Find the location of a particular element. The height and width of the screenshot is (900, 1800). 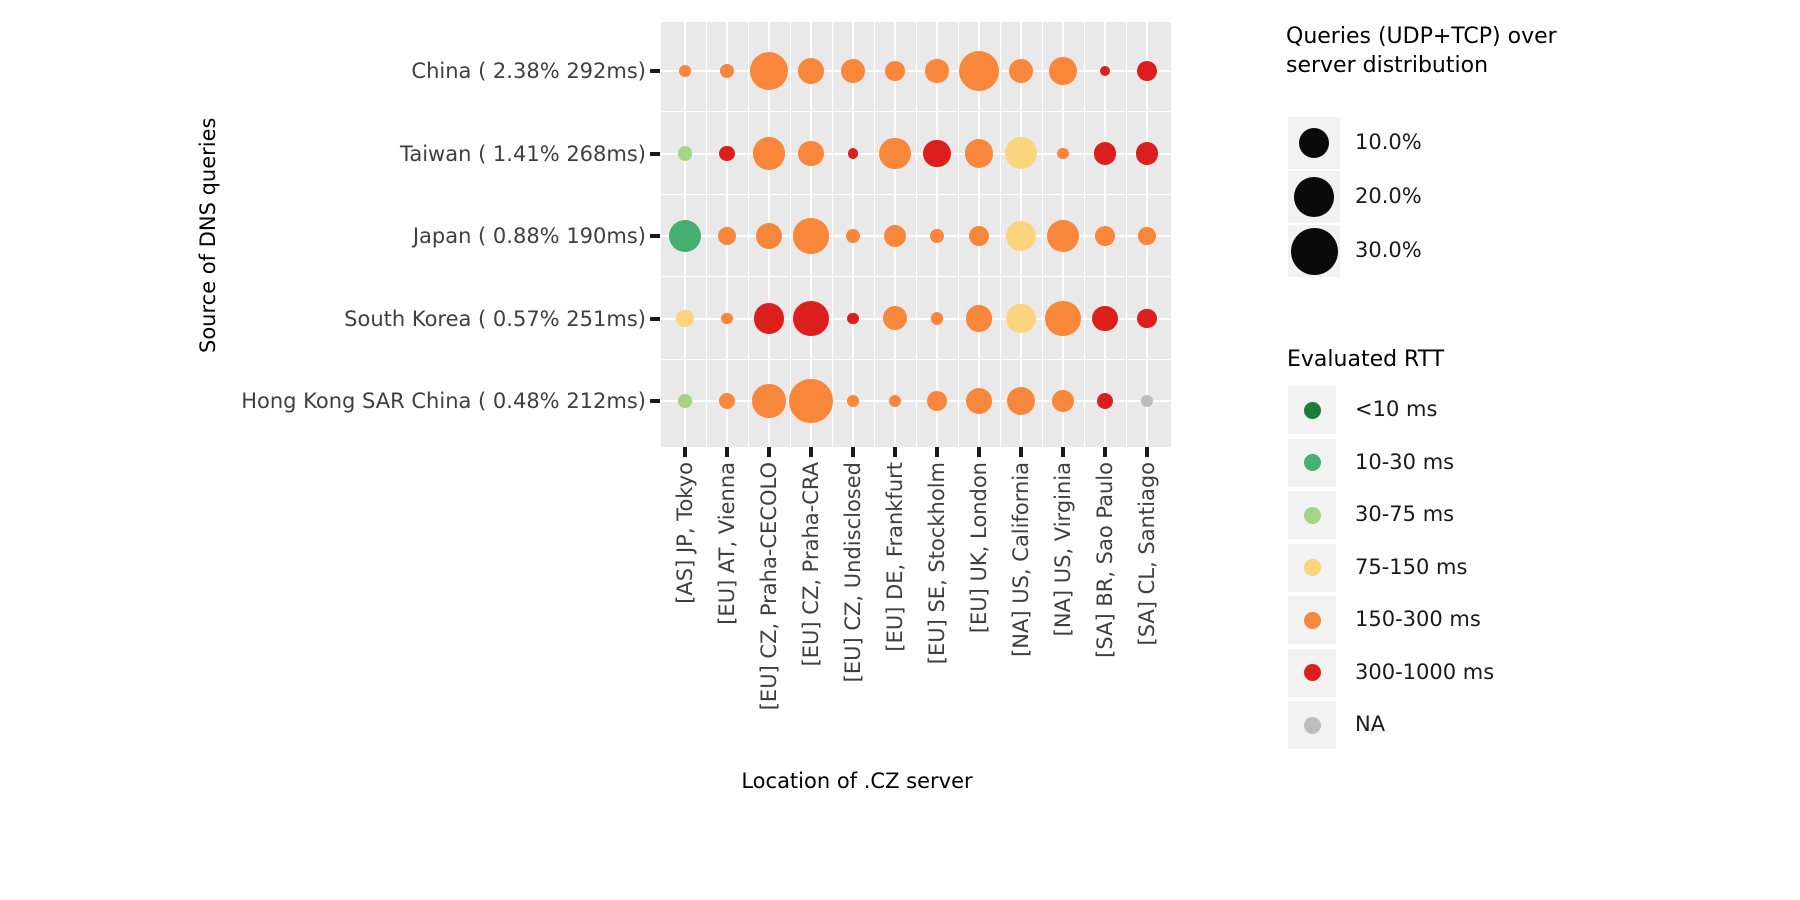

rtt-legend-label-6: NA is located at coordinates (1370, 724).